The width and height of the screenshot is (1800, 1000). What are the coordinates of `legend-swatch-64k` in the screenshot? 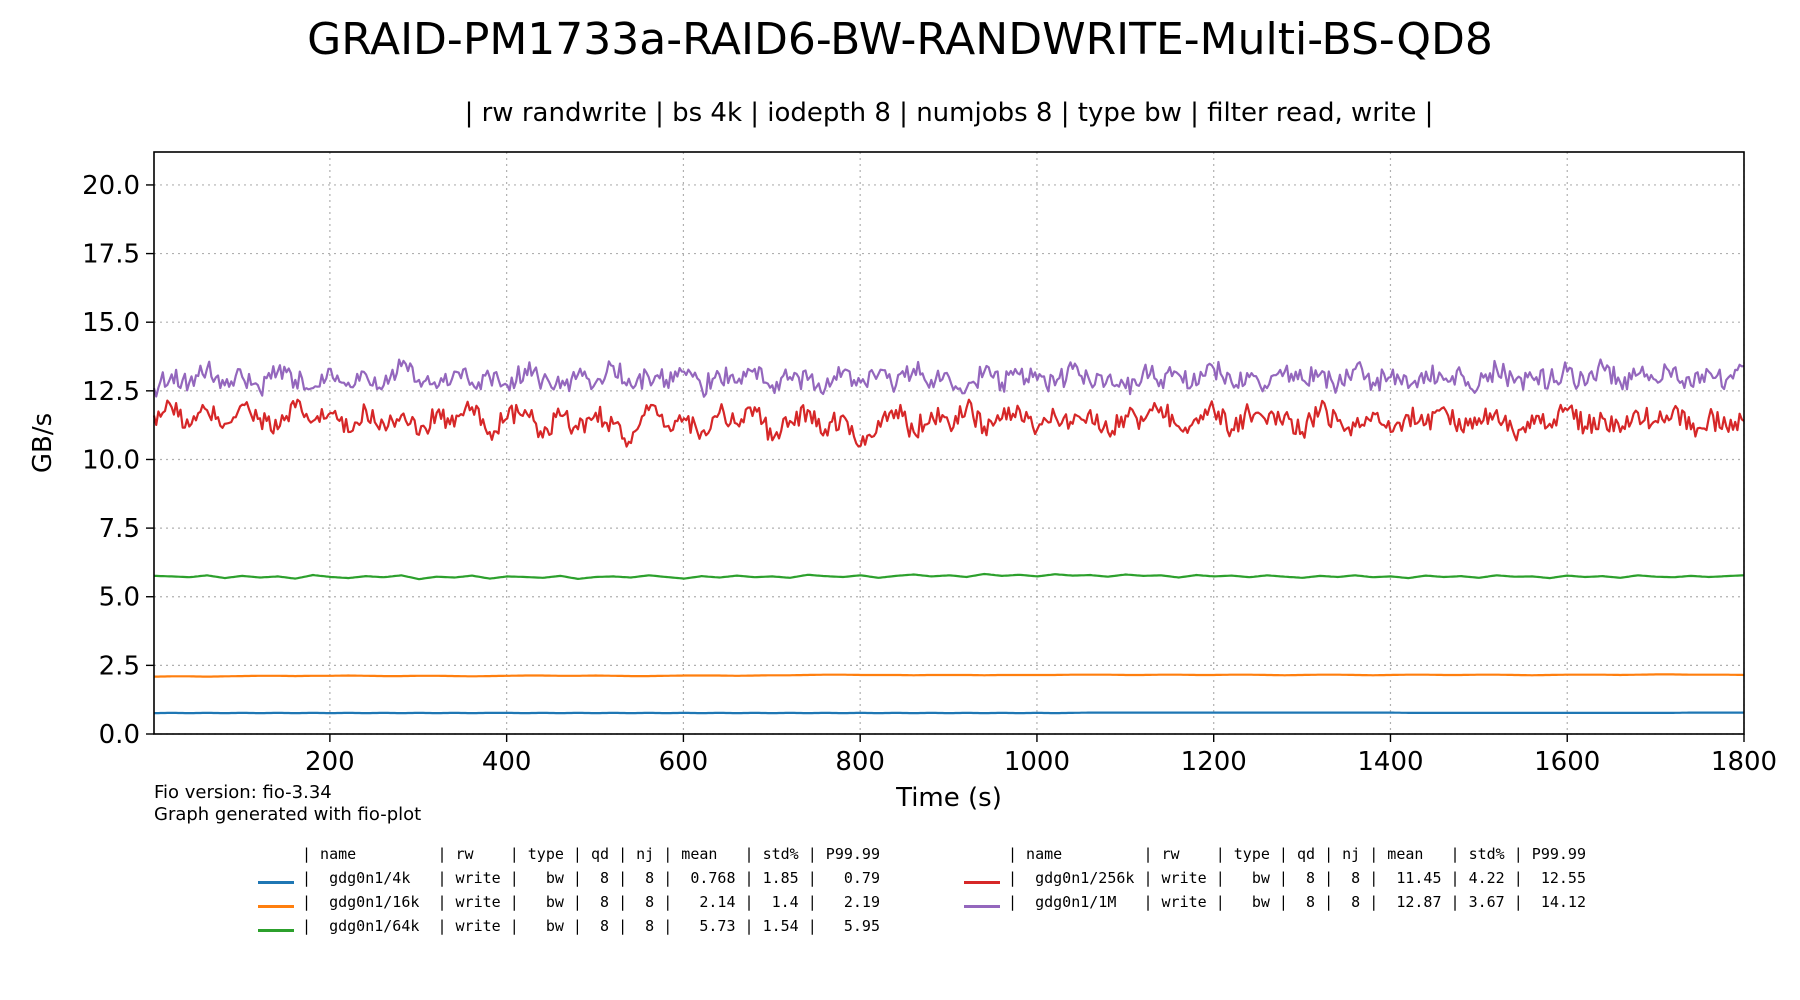 It's located at (276, 930).